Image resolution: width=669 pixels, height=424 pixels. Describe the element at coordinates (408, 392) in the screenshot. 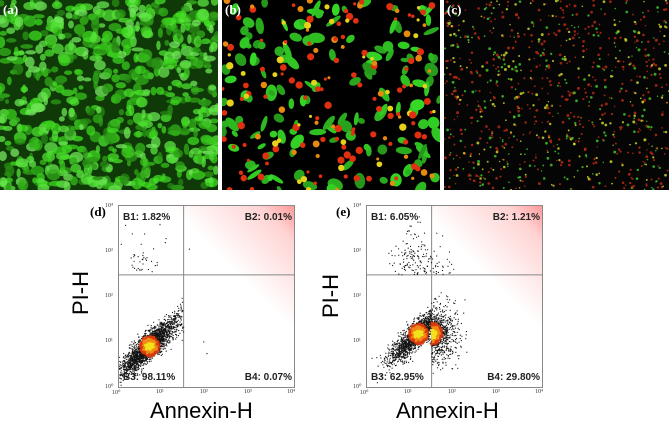

I see `x-tick-e-1: 10¹` at that location.